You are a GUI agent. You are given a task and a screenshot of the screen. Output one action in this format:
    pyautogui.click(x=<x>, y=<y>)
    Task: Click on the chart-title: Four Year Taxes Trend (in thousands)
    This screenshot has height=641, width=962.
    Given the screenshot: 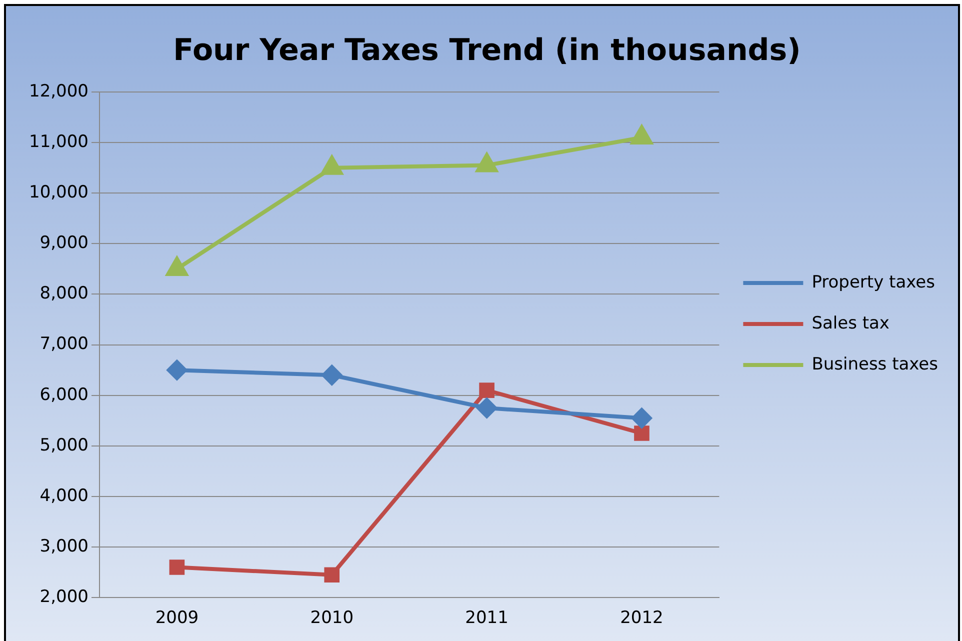 What is the action you would take?
    pyautogui.click(x=487, y=50)
    